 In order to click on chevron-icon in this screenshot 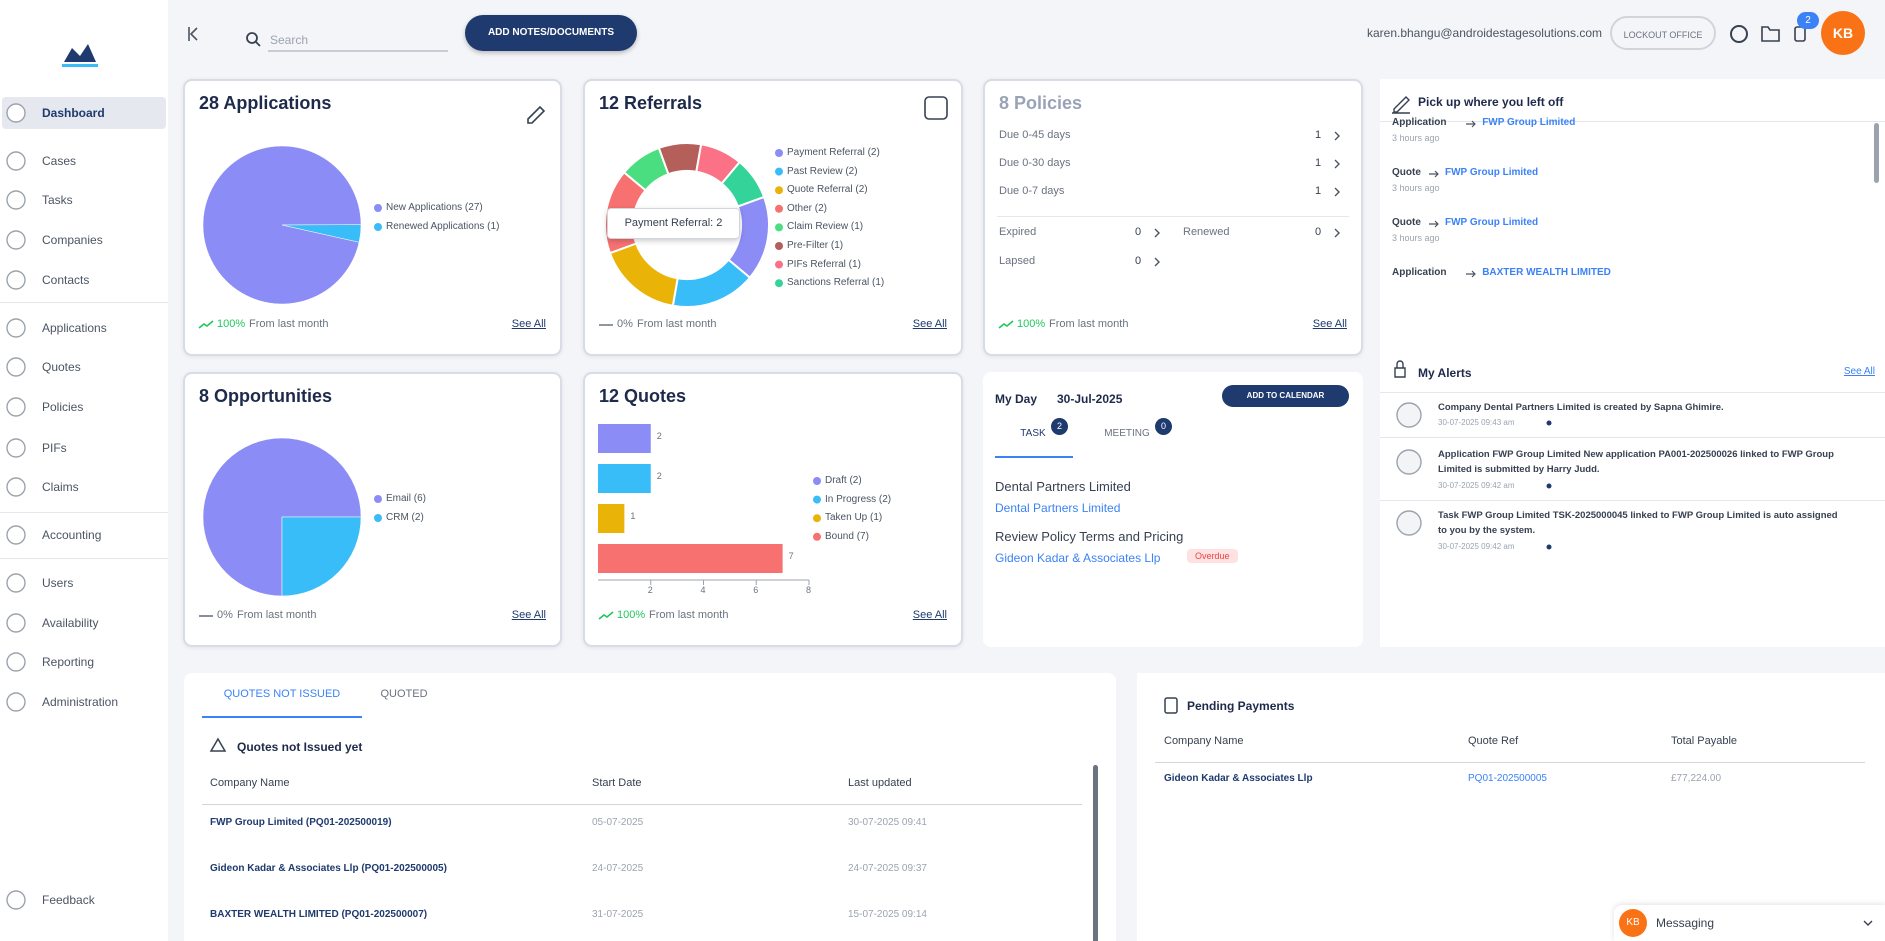, I will do `click(1337, 136)`.